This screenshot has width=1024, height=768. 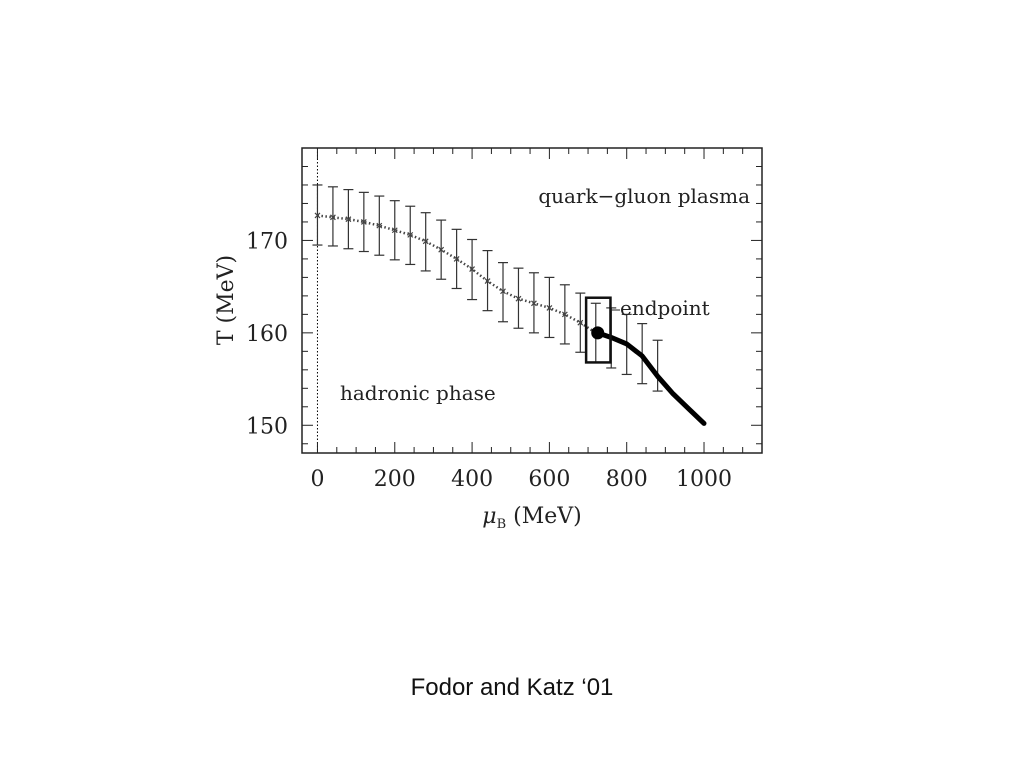 I want to click on endpoint-marker, so click(x=598, y=333).